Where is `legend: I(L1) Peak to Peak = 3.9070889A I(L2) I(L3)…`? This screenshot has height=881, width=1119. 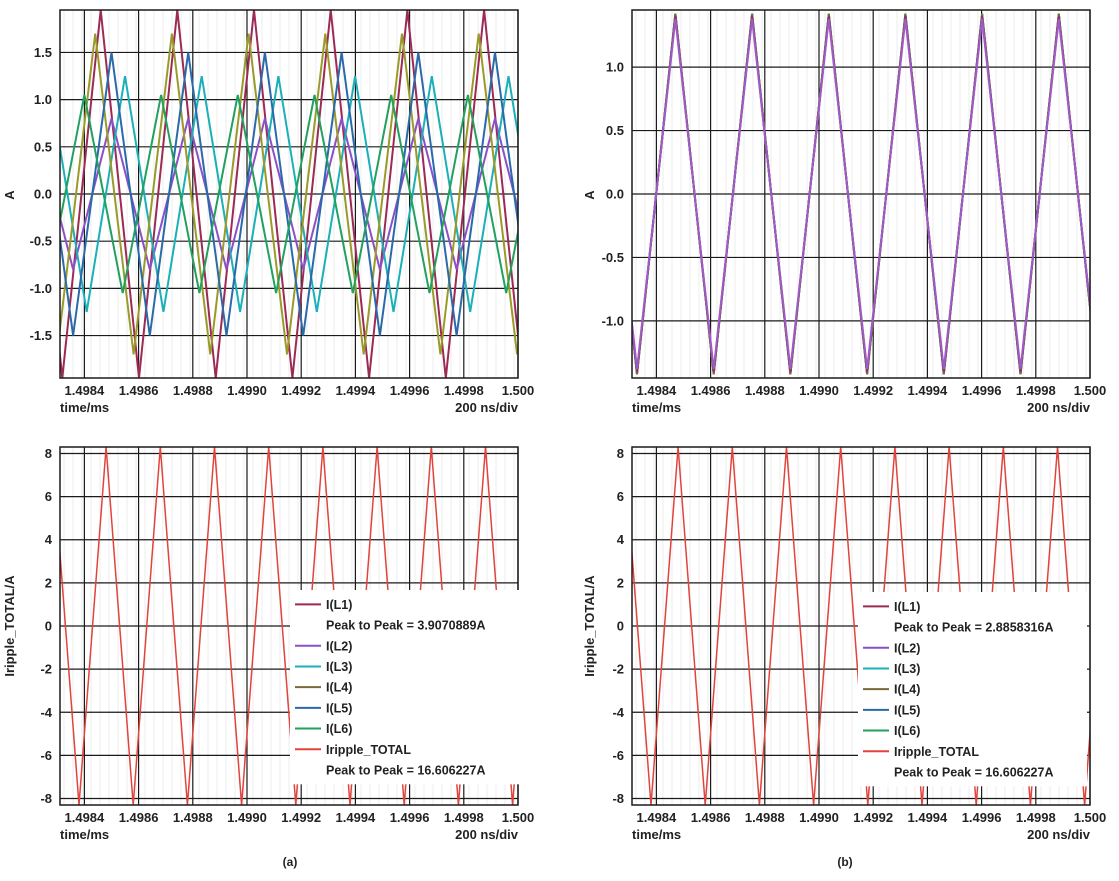 legend: I(L1) Peak to Peak = 3.9070889A I(L2) I(L3)… is located at coordinates (406, 687).